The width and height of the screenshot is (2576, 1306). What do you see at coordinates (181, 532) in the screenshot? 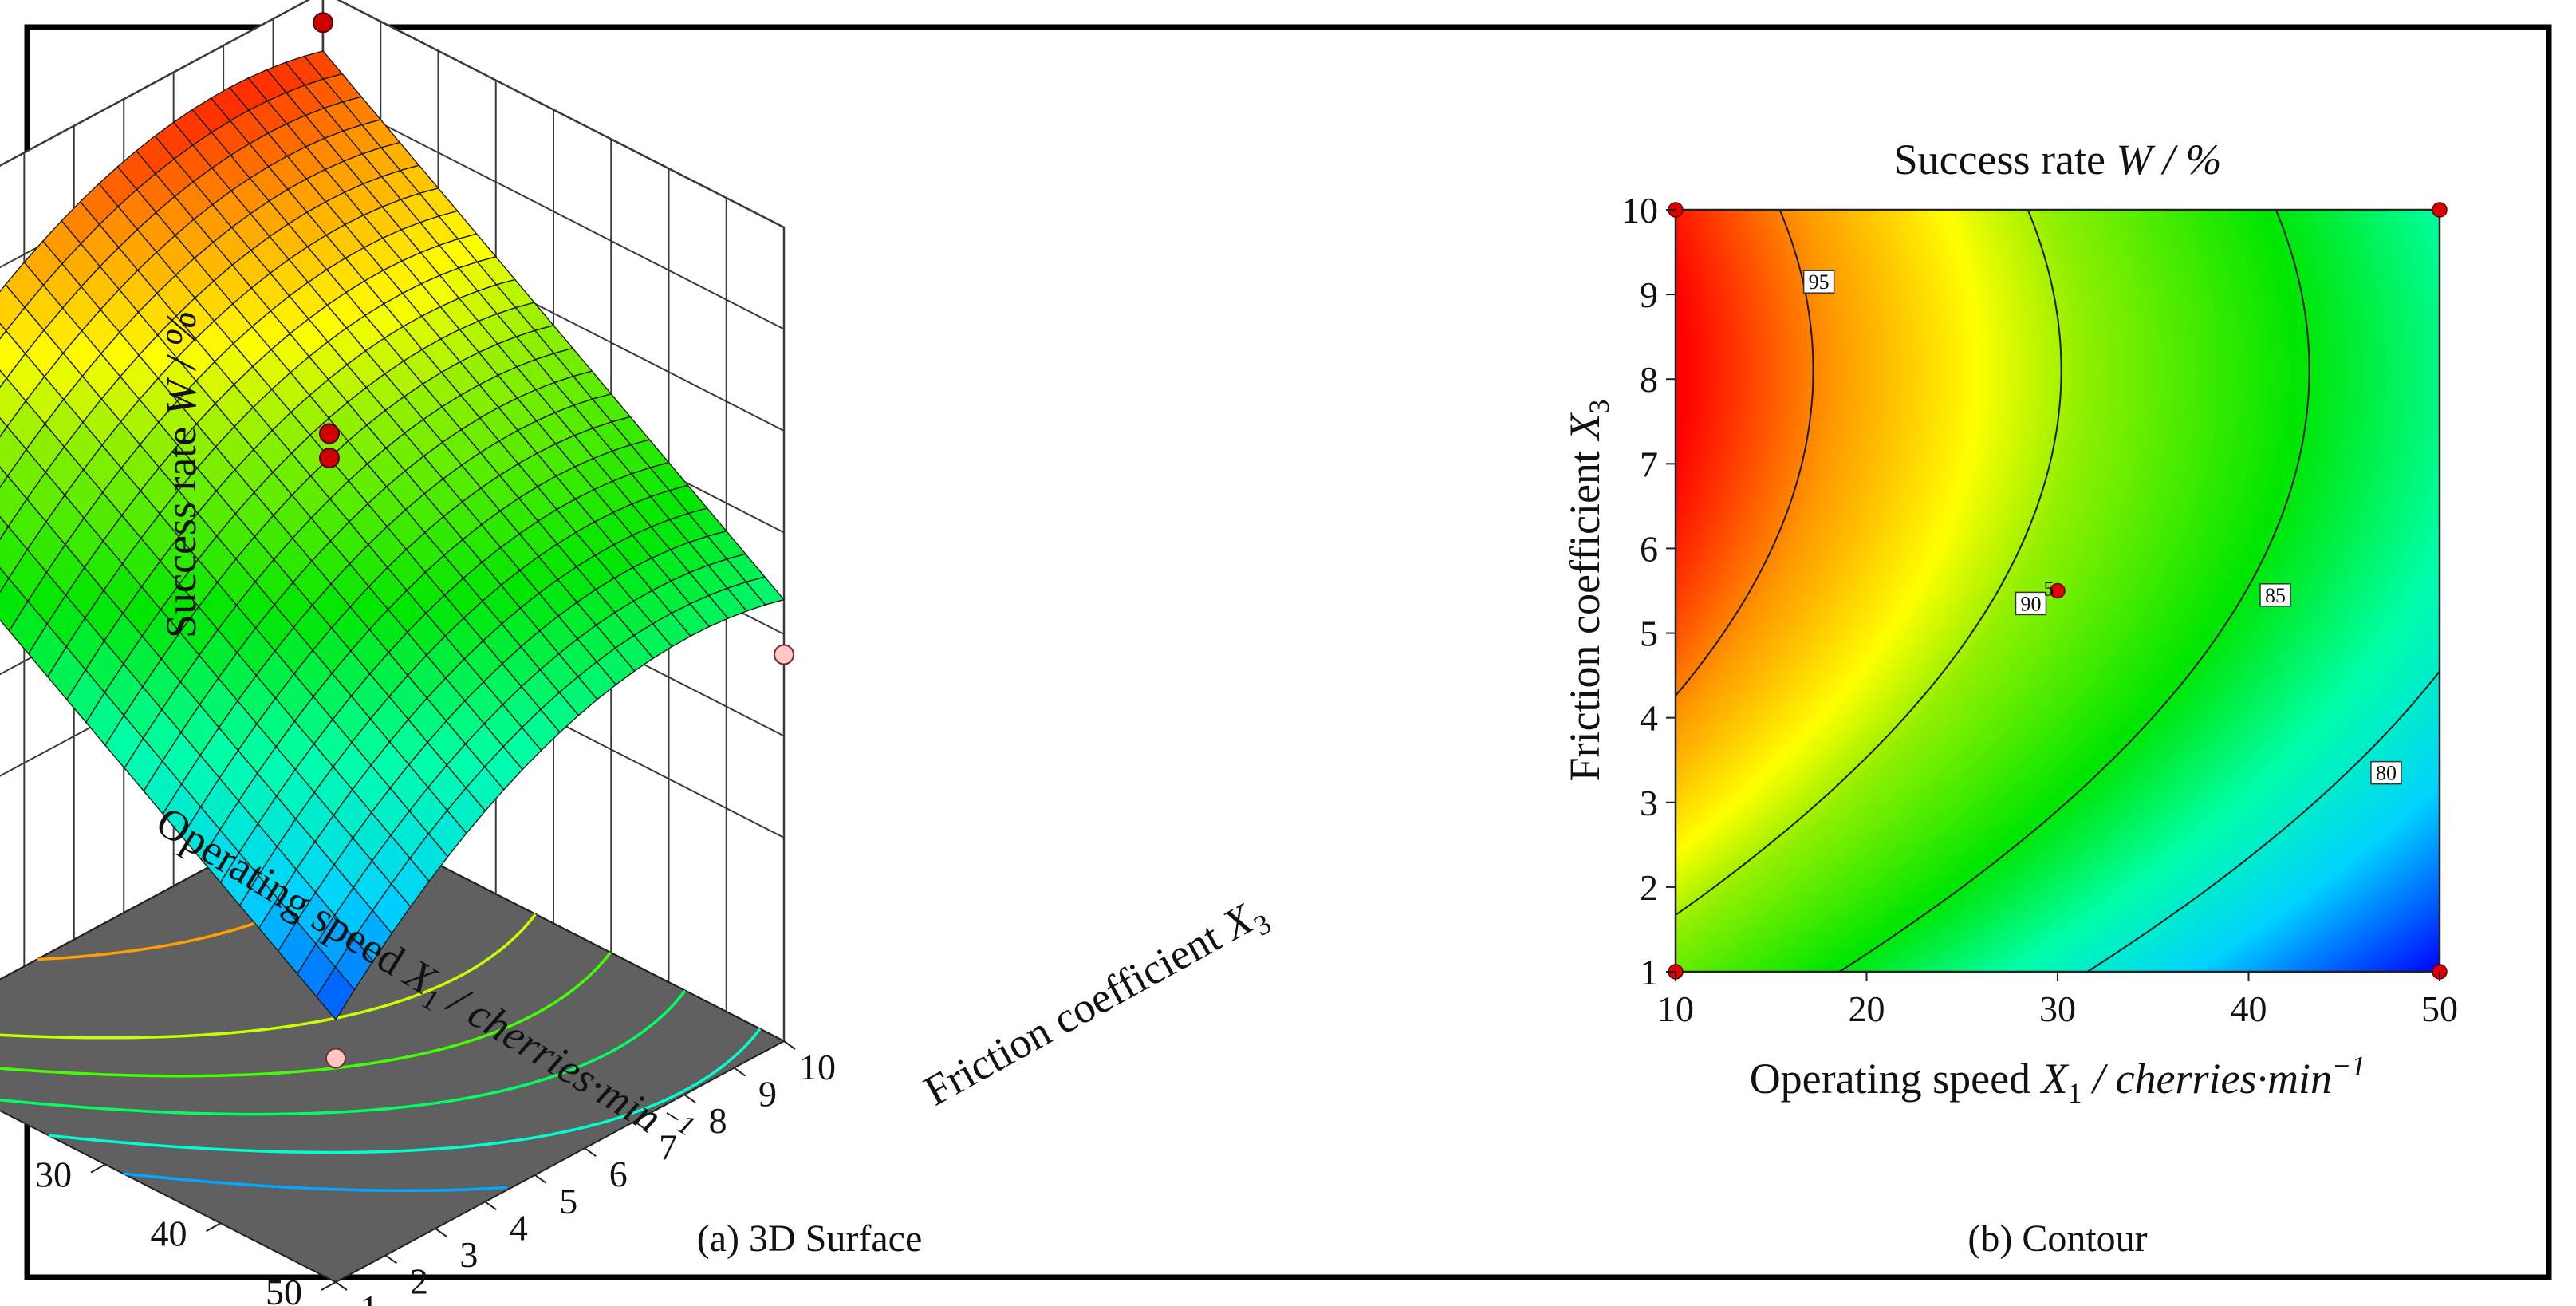
I see `surface-zlabel-main: Success rate` at bounding box center [181, 532].